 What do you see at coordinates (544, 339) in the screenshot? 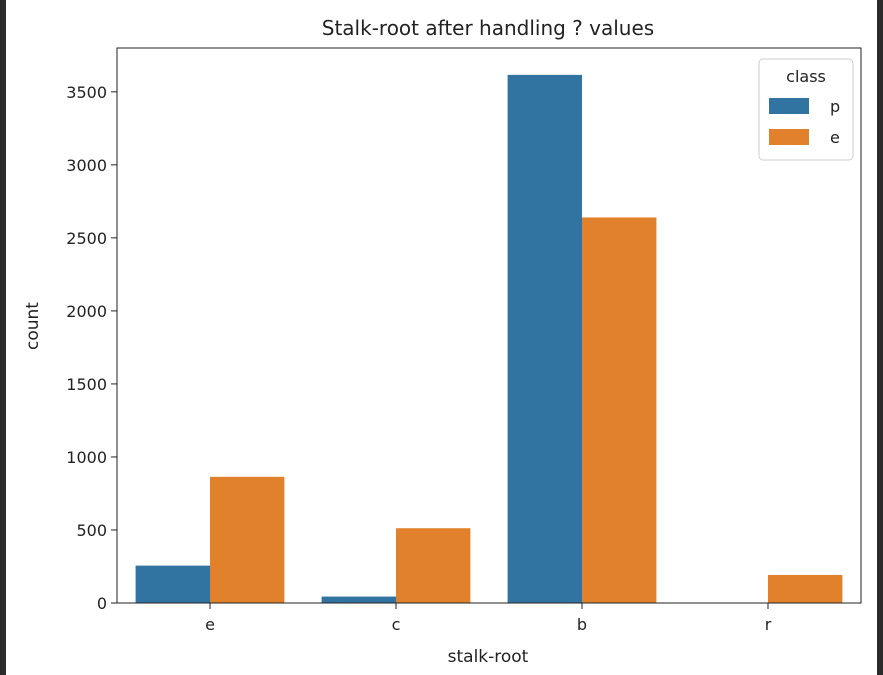
I see `bar-p-b` at bounding box center [544, 339].